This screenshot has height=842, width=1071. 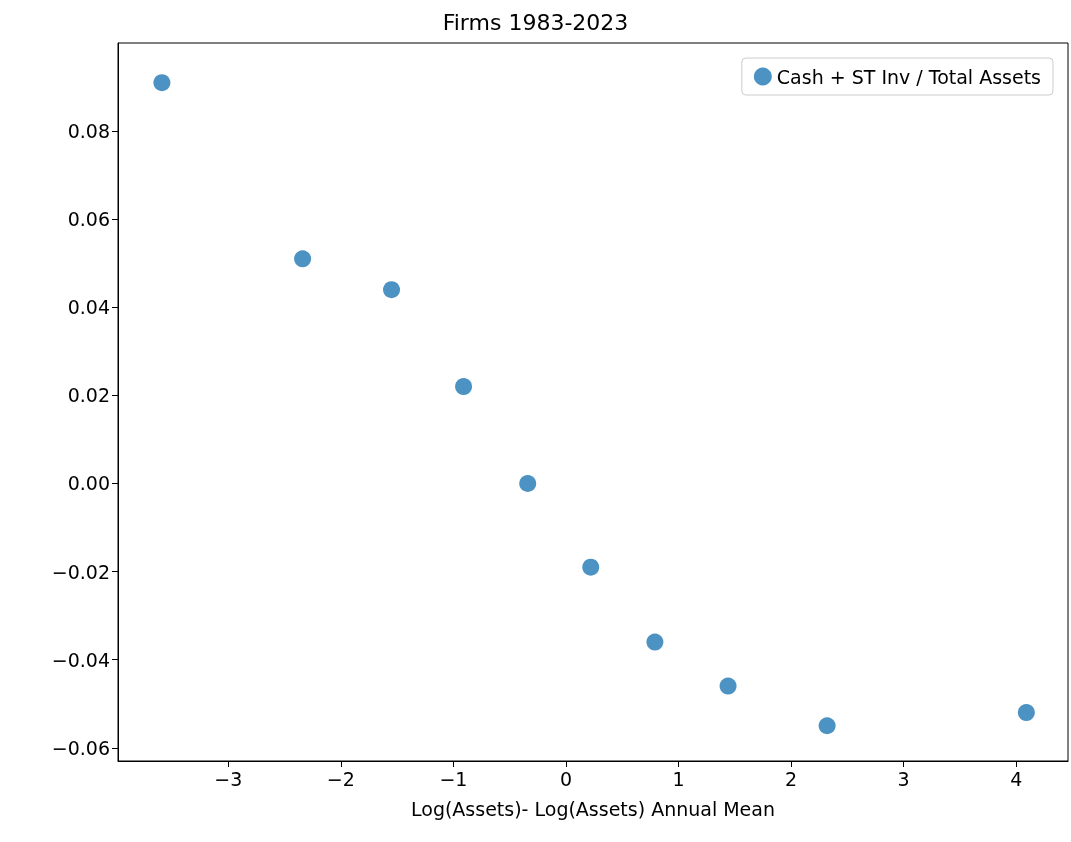 What do you see at coordinates (909, 76) in the screenshot?
I see `legend-label: Cash + ST Inv / Total Assets` at bounding box center [909, 76].